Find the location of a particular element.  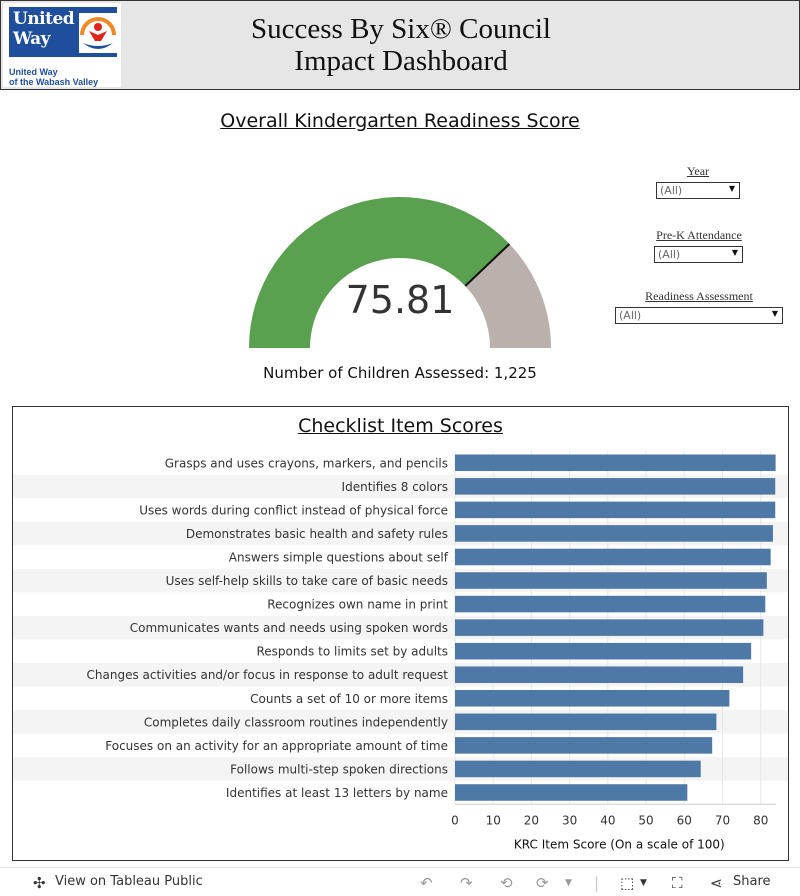

helping-hand-icon is located at coordinates (98, 33).